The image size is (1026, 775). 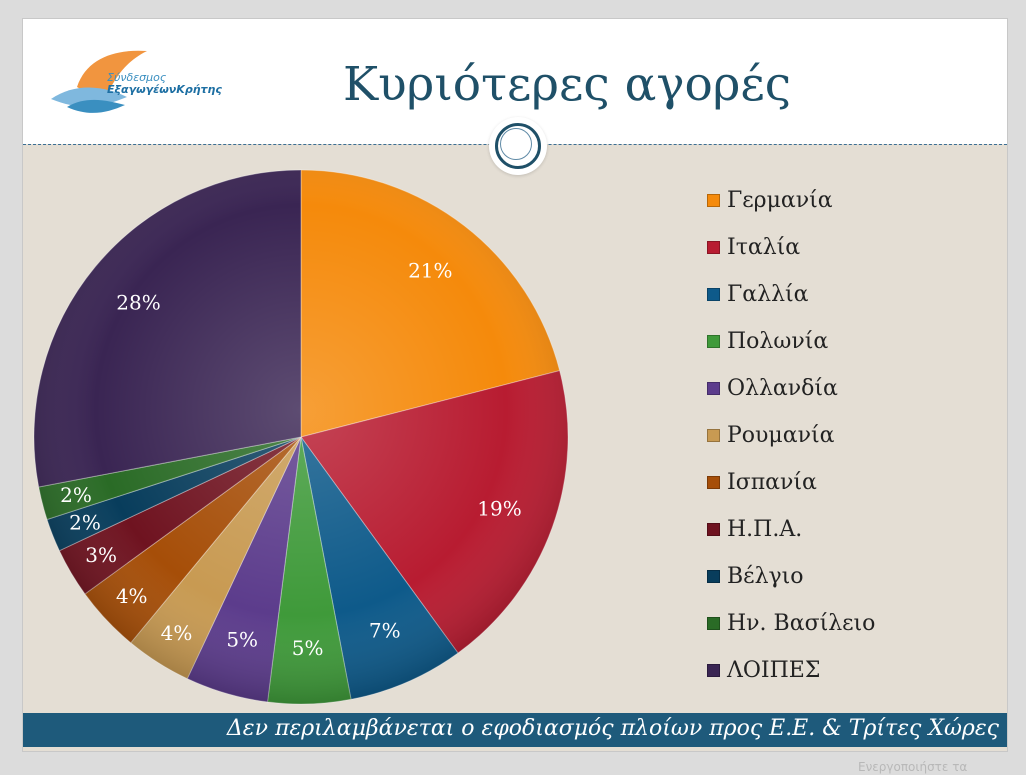 I want to click on legend-item-9: Ην. Βασίλειο, so click(x=791, y=623).